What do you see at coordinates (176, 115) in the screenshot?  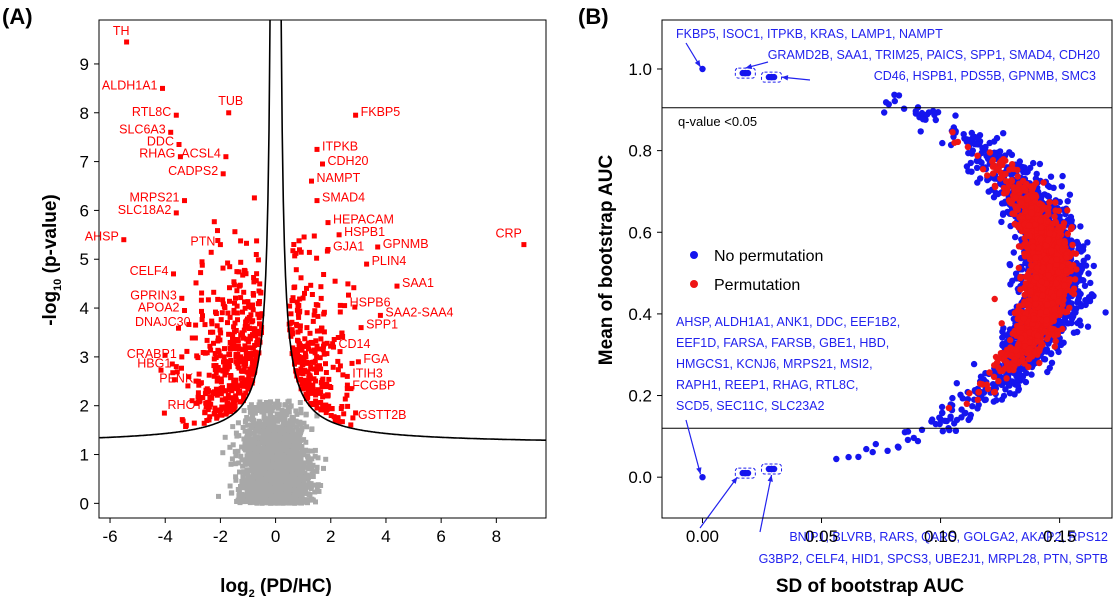 I see `gene-point-rtl8c` at bounding box center [176, 115].